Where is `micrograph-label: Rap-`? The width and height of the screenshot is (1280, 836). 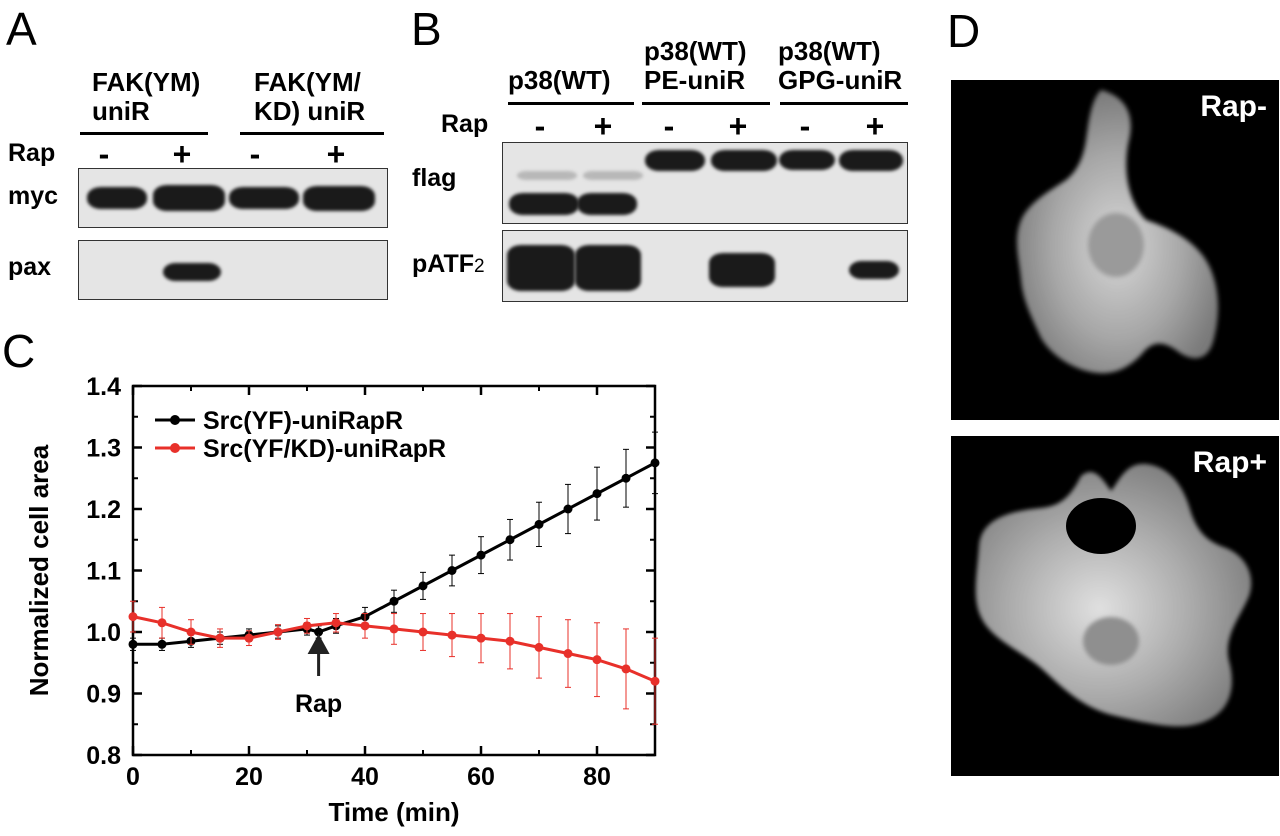
micrograph-label: Rap- is located at coordinates (1233, 106).